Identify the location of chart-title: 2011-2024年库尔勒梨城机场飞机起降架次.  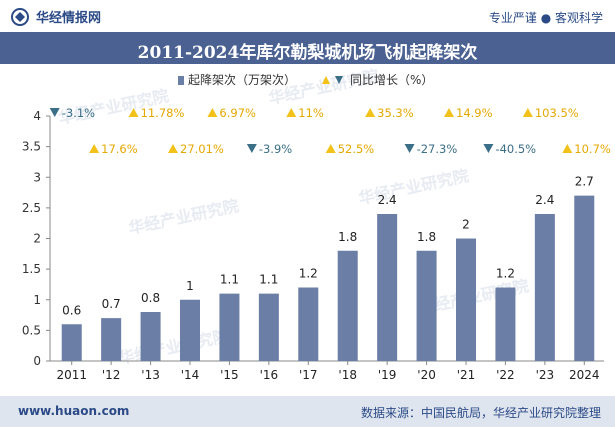
(307, 53).